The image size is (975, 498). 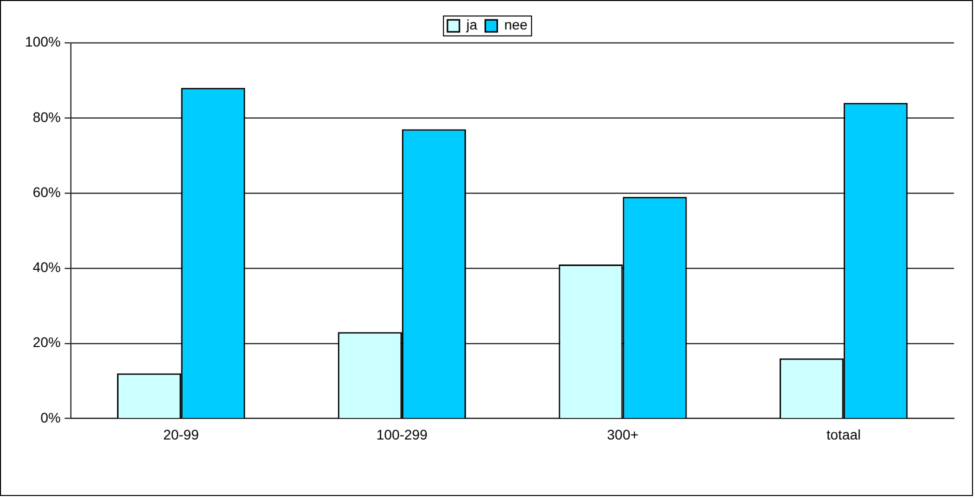 I want to click on x-tick-label: 100-299, so click(x=402, y=434).